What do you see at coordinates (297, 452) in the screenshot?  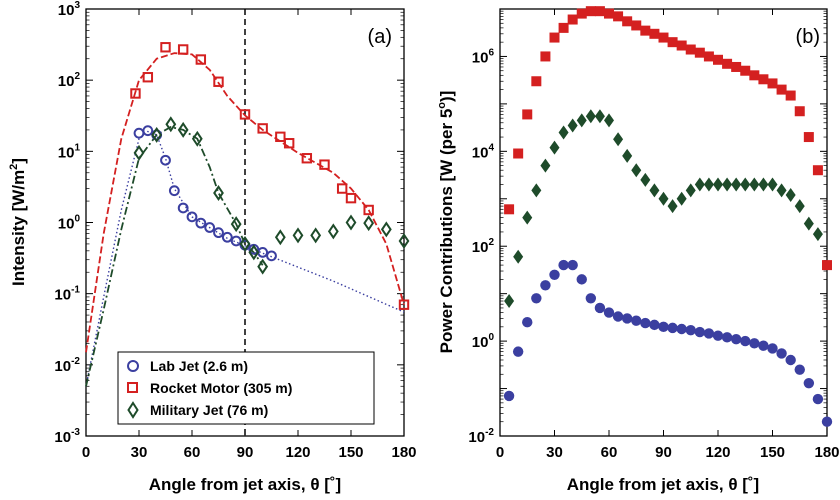 I see `x-tick-label: 120` at bounding box center [297, 452].